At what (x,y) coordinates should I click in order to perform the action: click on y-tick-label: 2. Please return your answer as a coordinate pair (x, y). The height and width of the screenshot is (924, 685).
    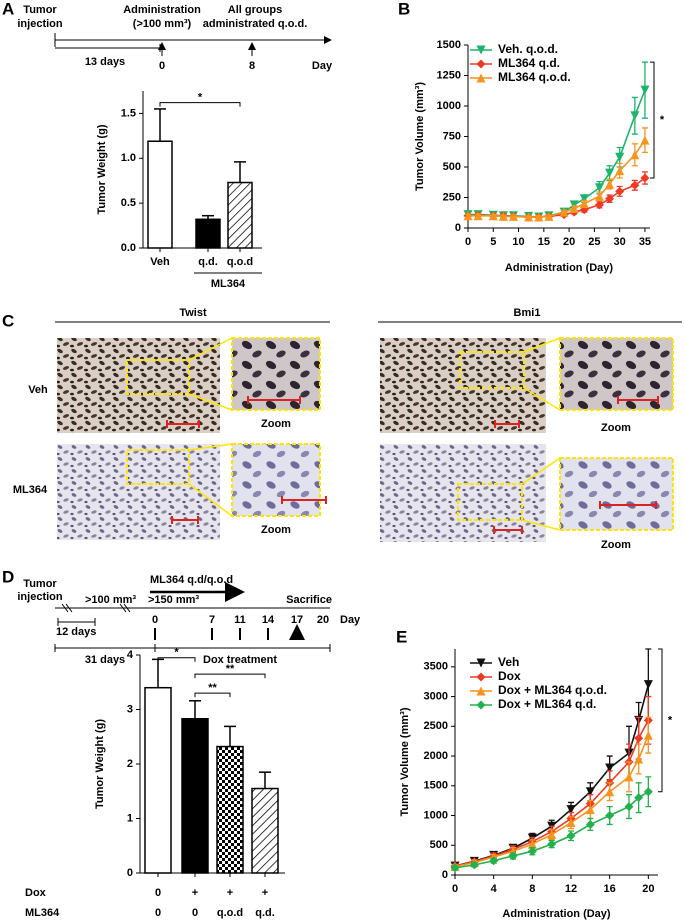
    Looking at the image, I should click on (130, 764).